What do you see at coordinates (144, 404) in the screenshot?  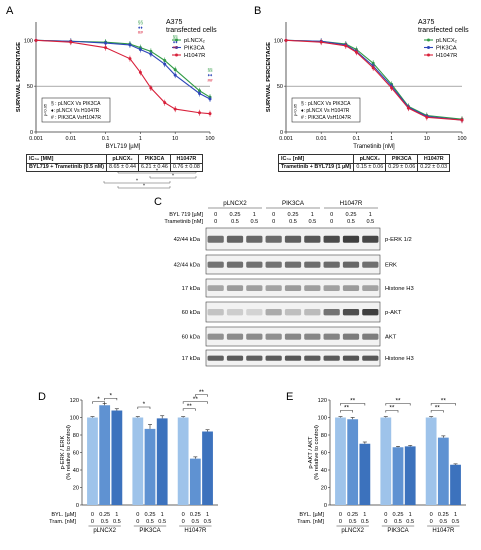 I see `significance-star: *` at bounding box center [144, 404].